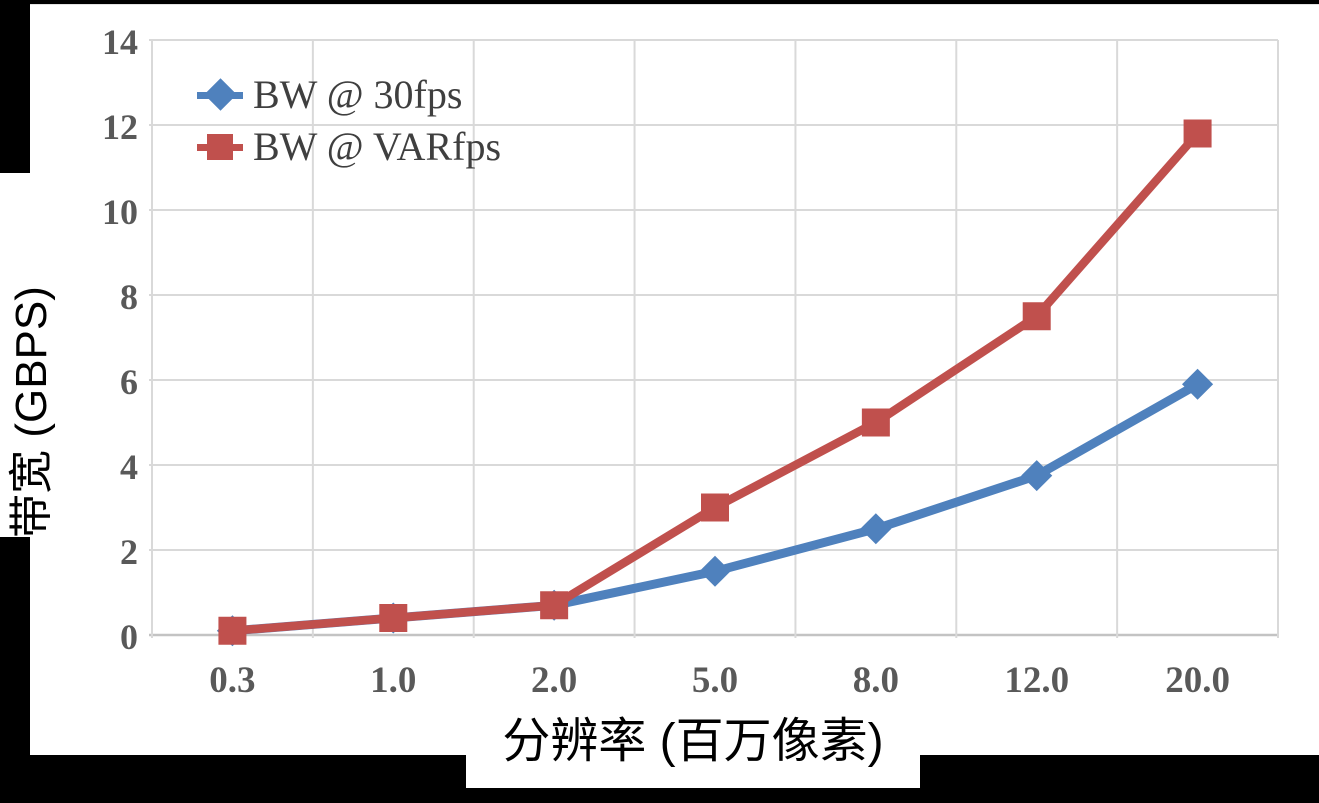 The image size is (1319, 803). What do you see at coordinates (220, 147) in the screenshot?
I see `line-square-marker-icon` at bounding box center [220, 147].